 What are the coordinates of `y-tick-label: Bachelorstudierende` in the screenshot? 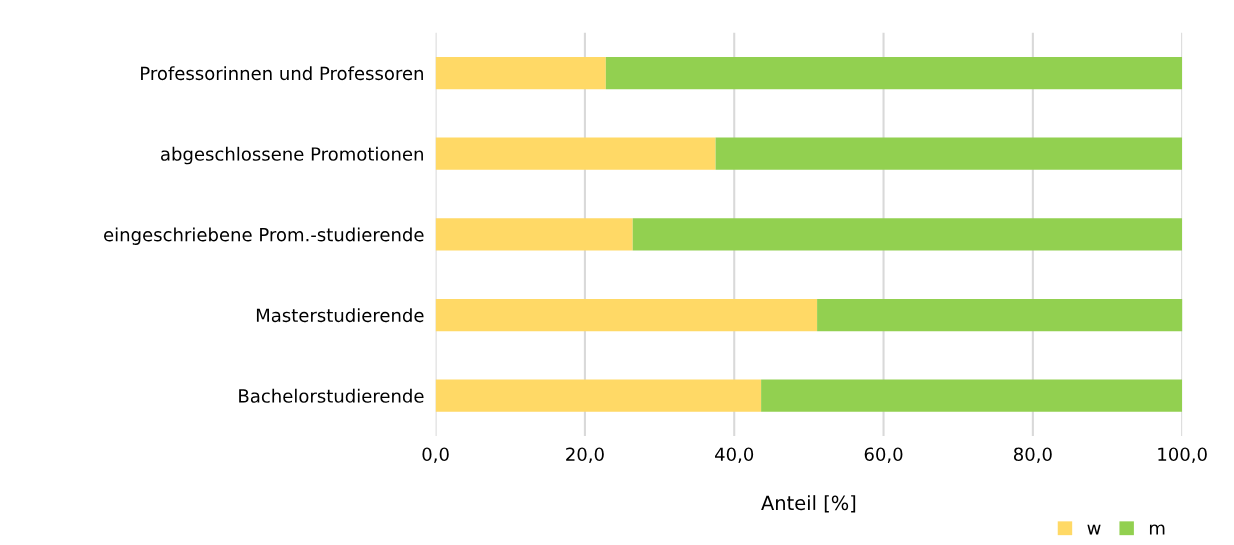 It's located at (331, 395).